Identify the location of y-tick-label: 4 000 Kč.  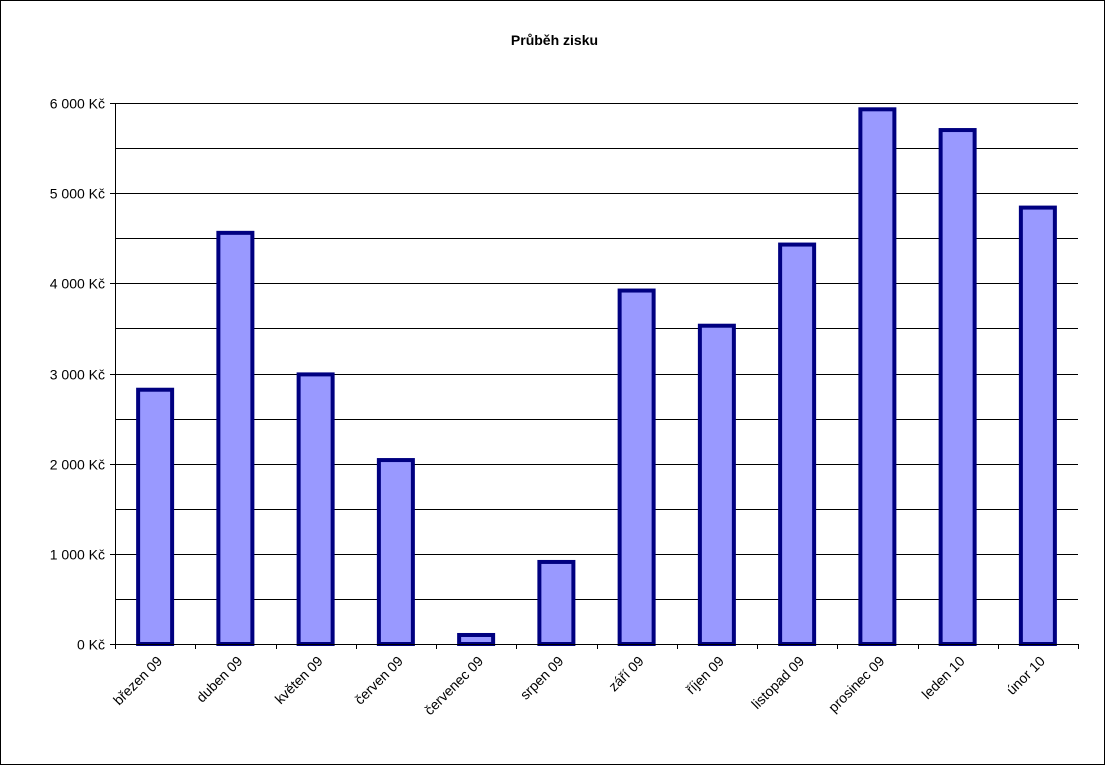
(77, 284).